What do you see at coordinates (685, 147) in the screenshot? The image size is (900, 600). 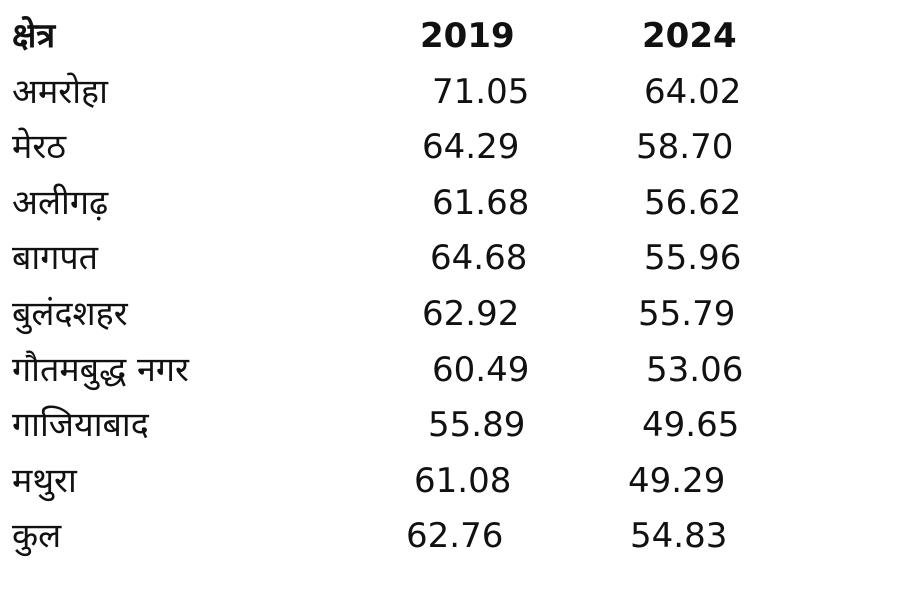 I see `value-2024: 58.70` at bounding box center [685, 147].